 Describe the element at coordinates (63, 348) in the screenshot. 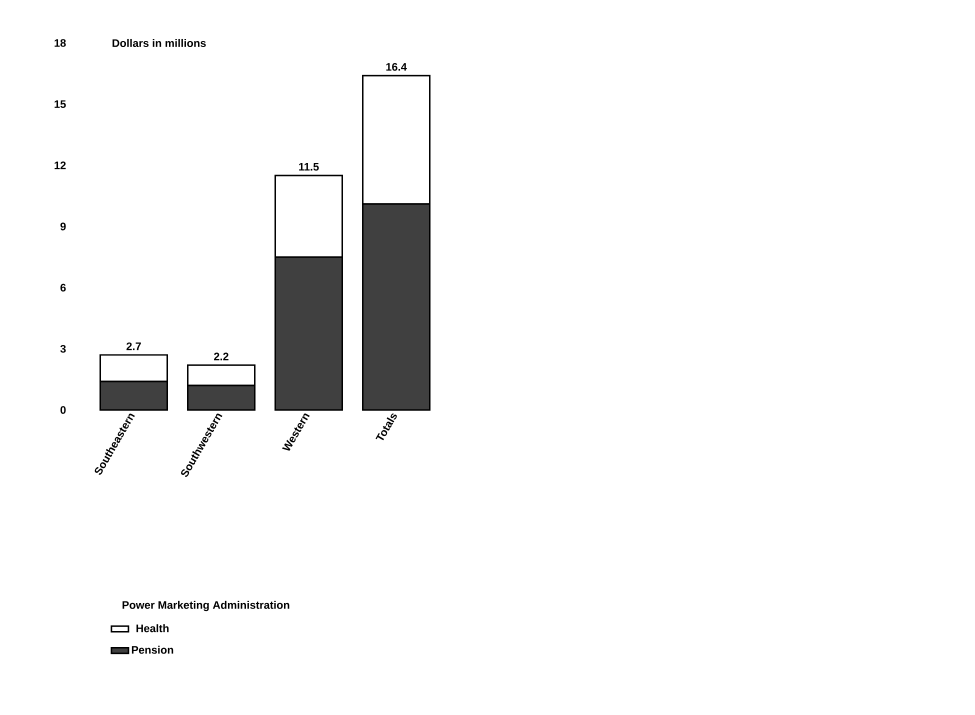

I see `y-tick-label: 3` at that location.